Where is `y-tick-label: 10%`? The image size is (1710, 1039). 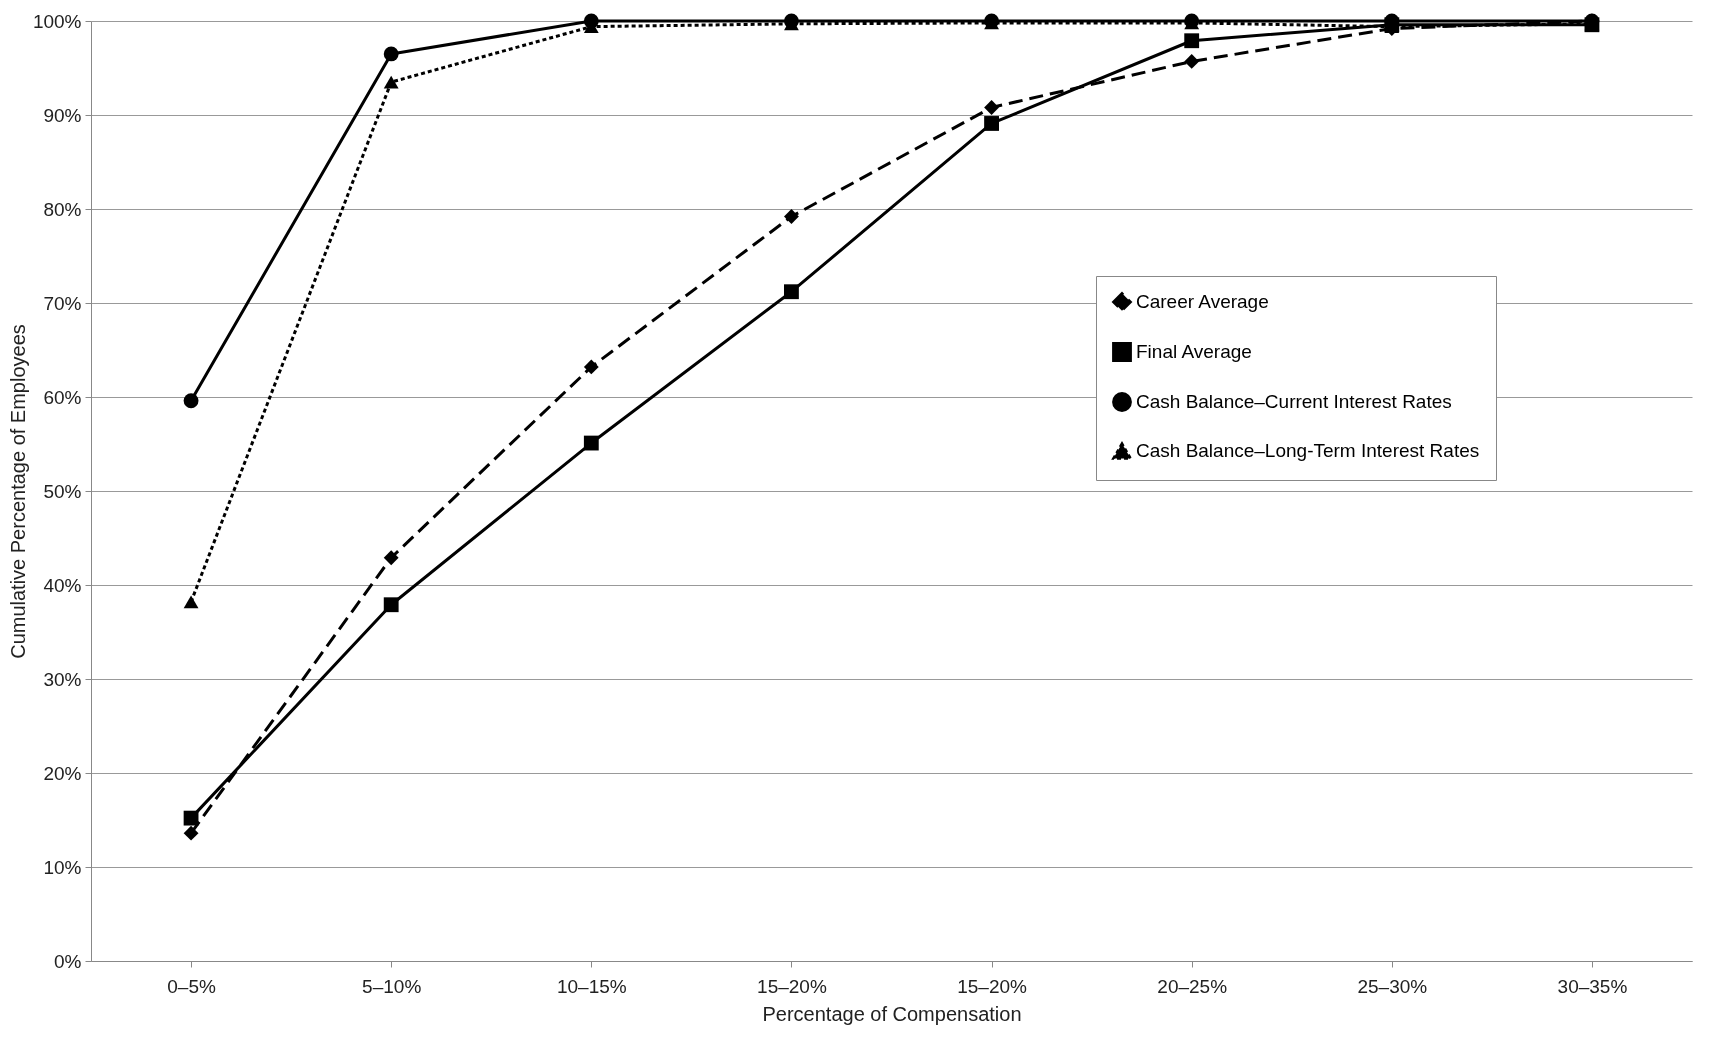 y-tick-label: 10% is located at coordinates (62, 867).